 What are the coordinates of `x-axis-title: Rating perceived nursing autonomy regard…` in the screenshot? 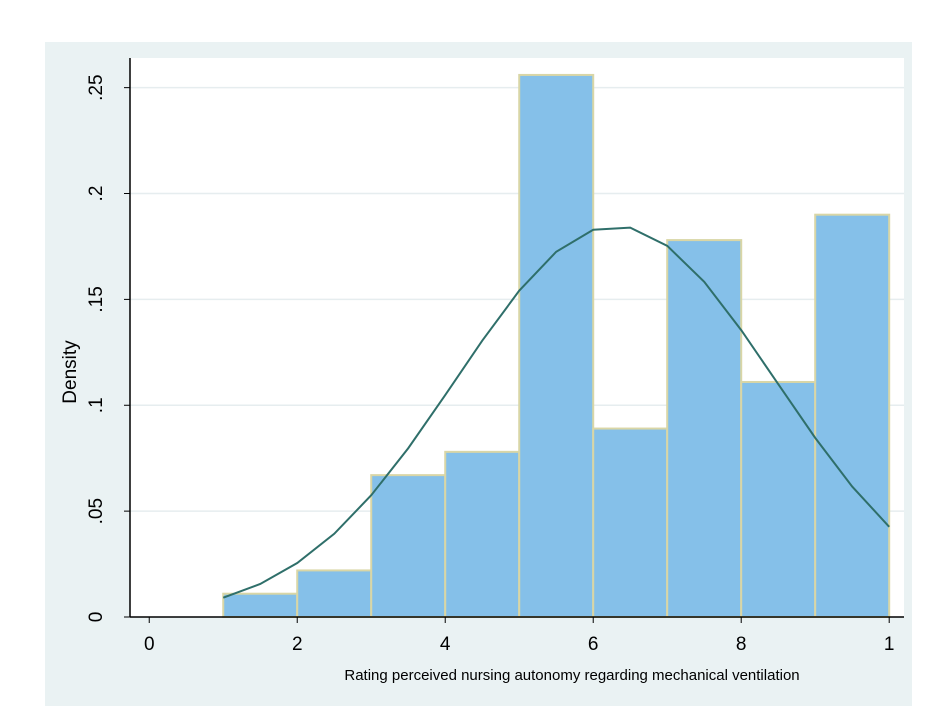 It's located at (571, 675).